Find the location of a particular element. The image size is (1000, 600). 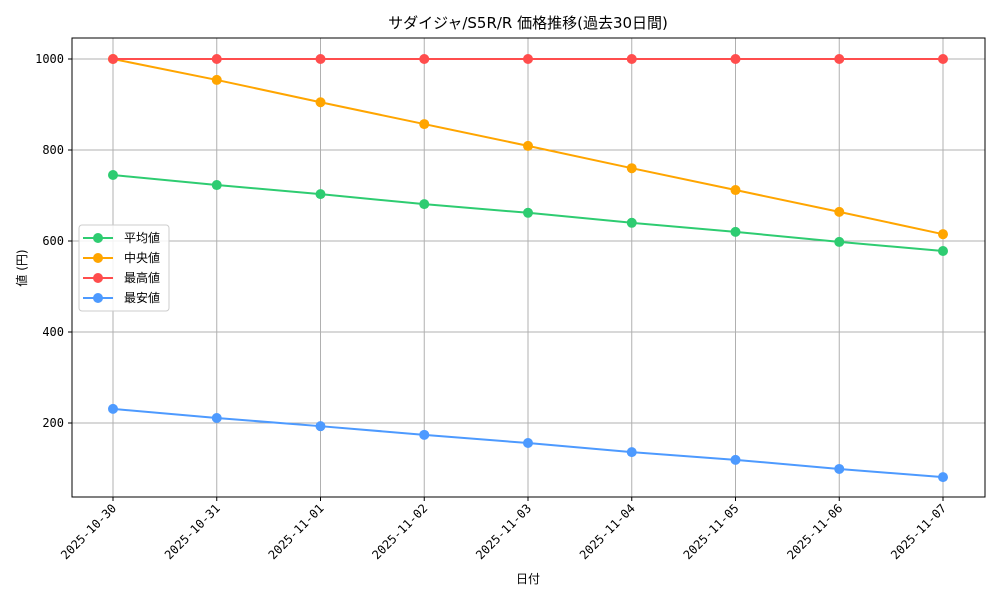

x-tick-label: 2025-11-07 is located at coordinates (918, 531).